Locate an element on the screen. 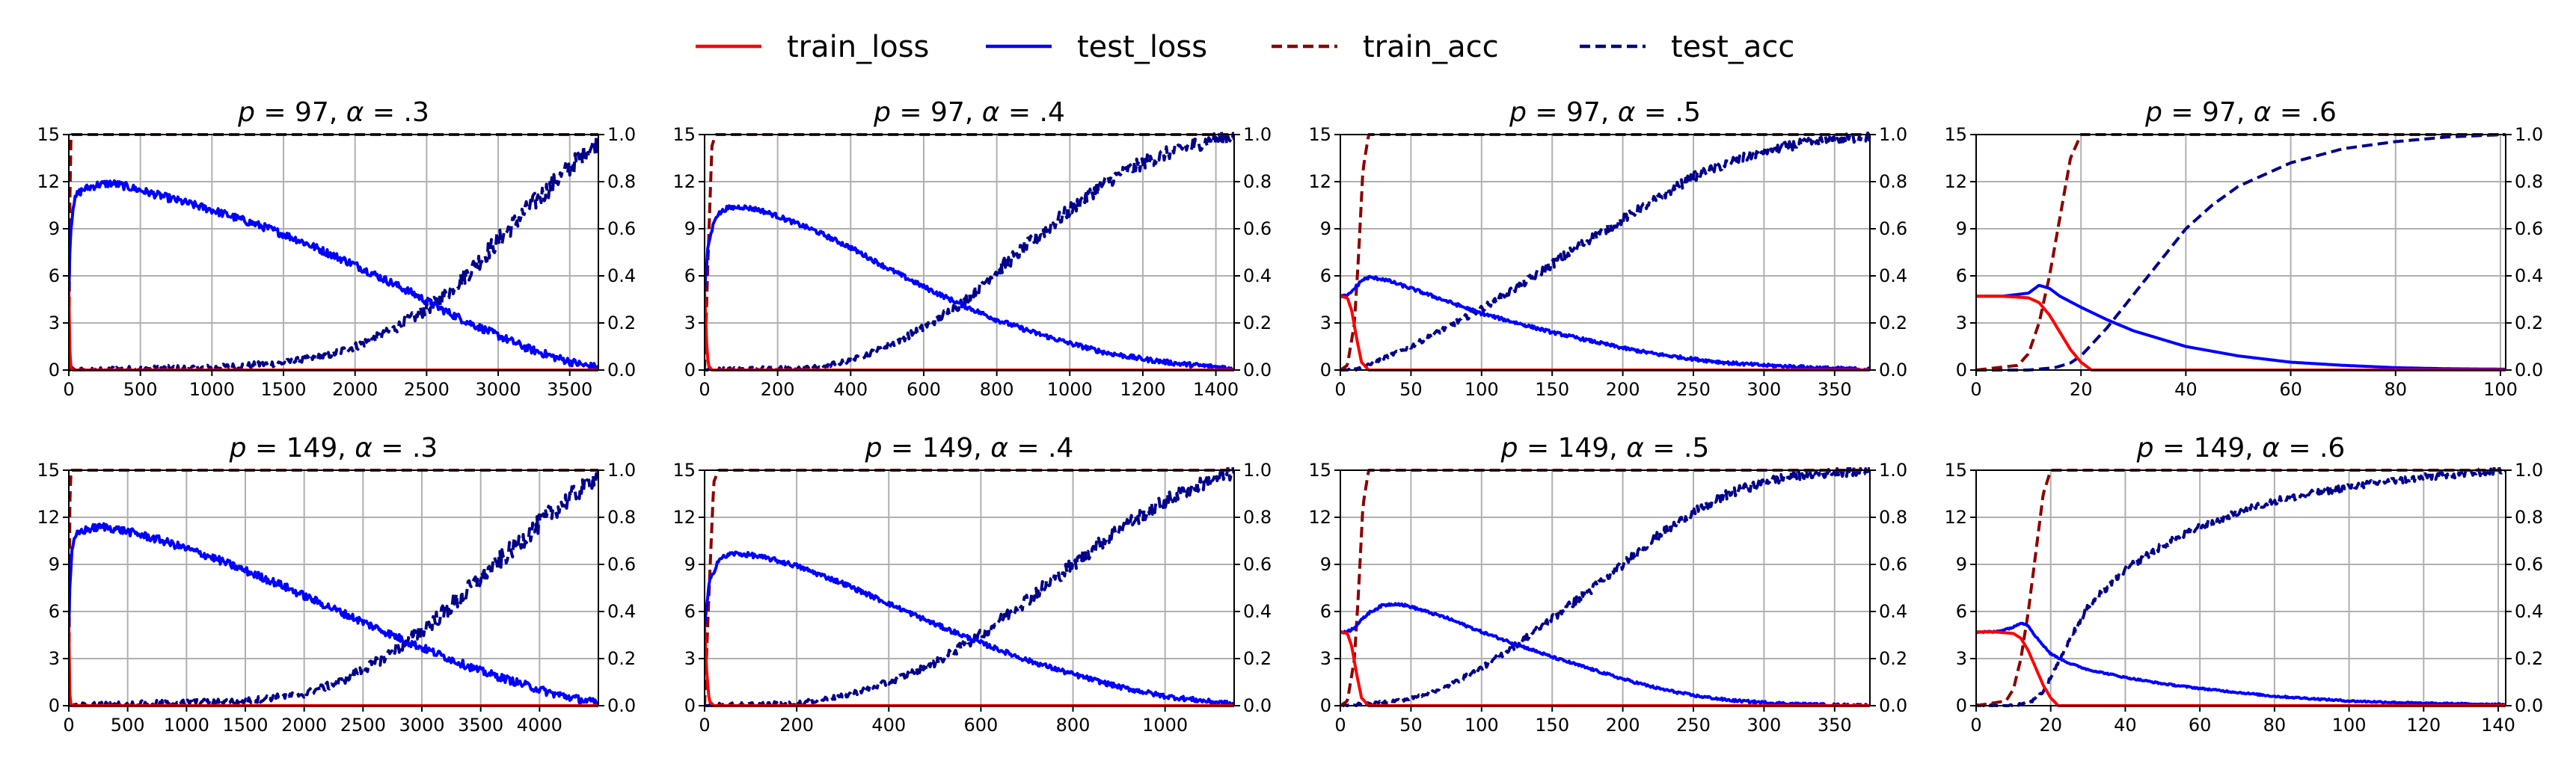 The height and width of the screenshot is (764, 2576). subplot-title: p = 97, α = .6 is located at coordinates (2240, 112).